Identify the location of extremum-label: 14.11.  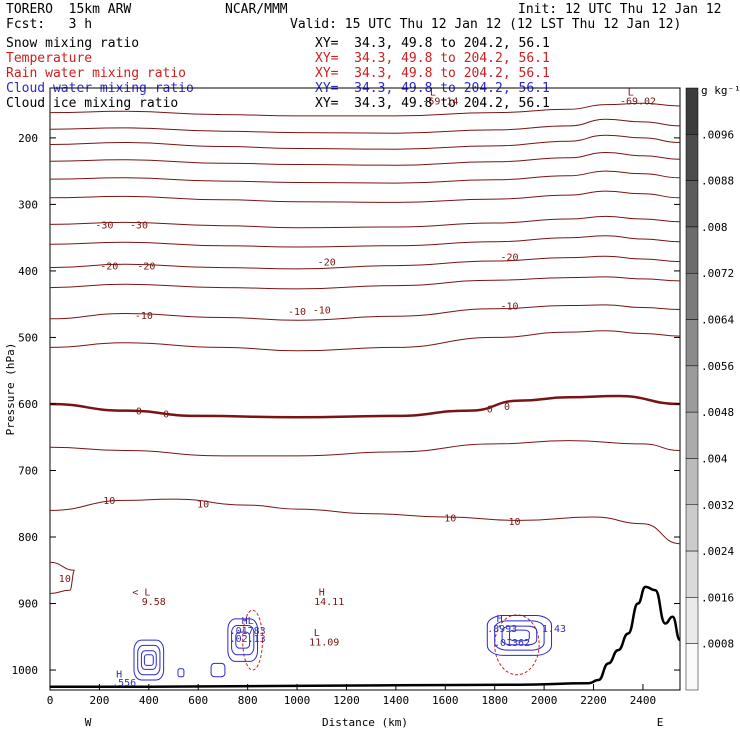
(329, 602).